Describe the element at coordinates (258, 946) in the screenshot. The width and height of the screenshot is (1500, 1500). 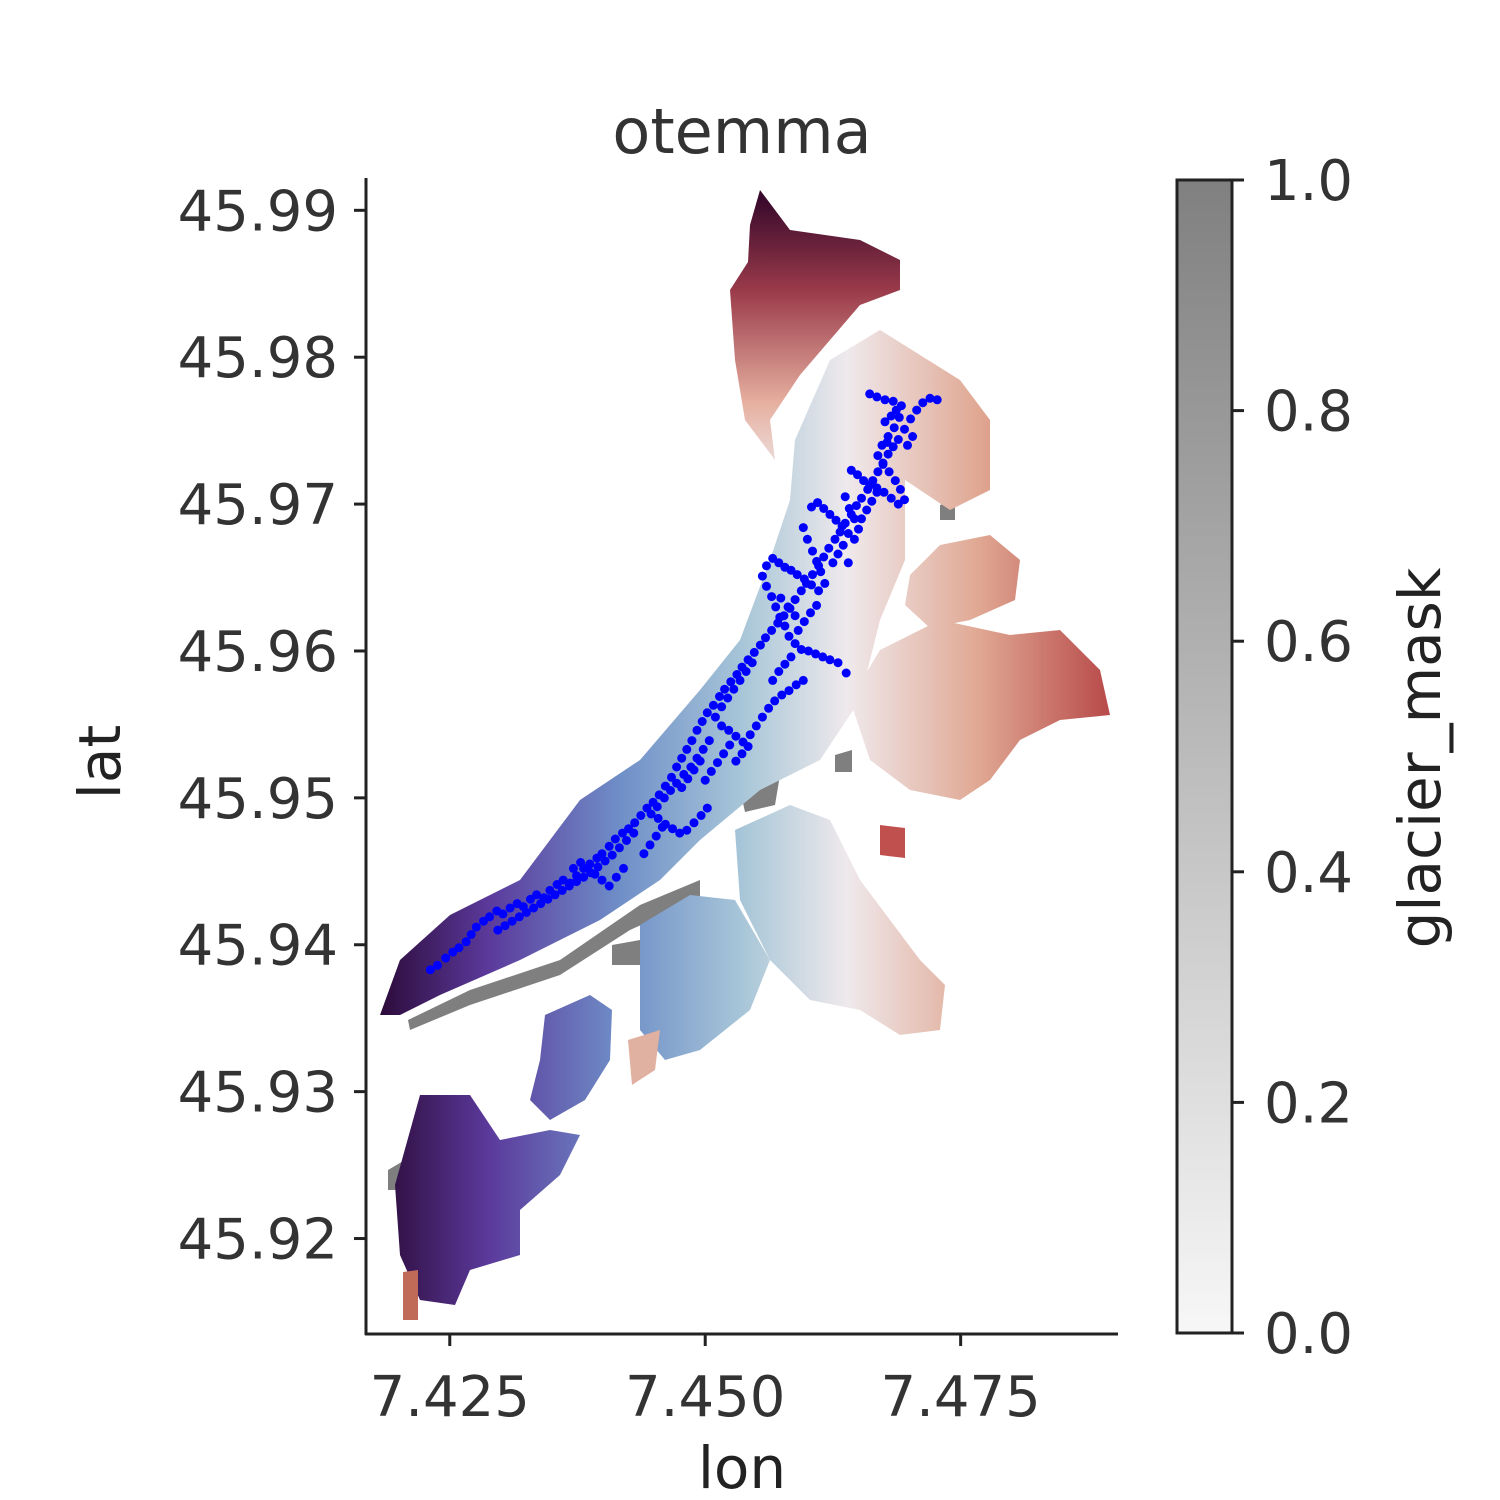
I see `y-tick-label: 45.94` at that location.